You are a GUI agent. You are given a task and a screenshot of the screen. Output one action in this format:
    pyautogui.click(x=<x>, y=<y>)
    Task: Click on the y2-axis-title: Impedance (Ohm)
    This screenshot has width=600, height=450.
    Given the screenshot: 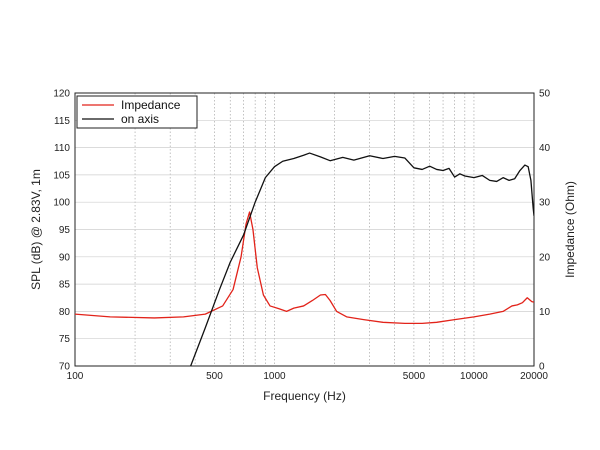 What is the action you would take?
    pyautogui.click(x=570, y=229)
    